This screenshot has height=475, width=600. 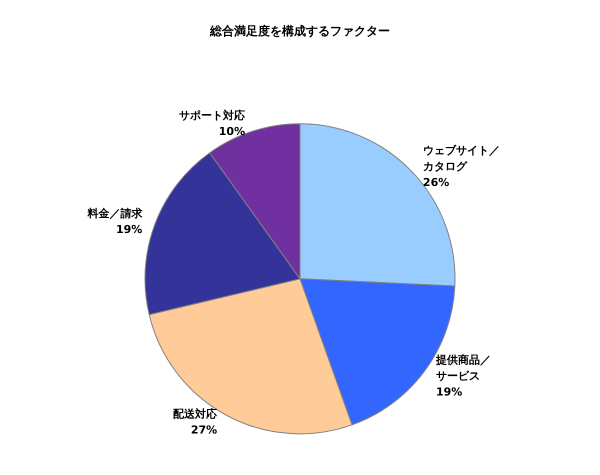 I want to click on chart-title: 総合満足度を構成するファクター, so click(x=299, y=31).